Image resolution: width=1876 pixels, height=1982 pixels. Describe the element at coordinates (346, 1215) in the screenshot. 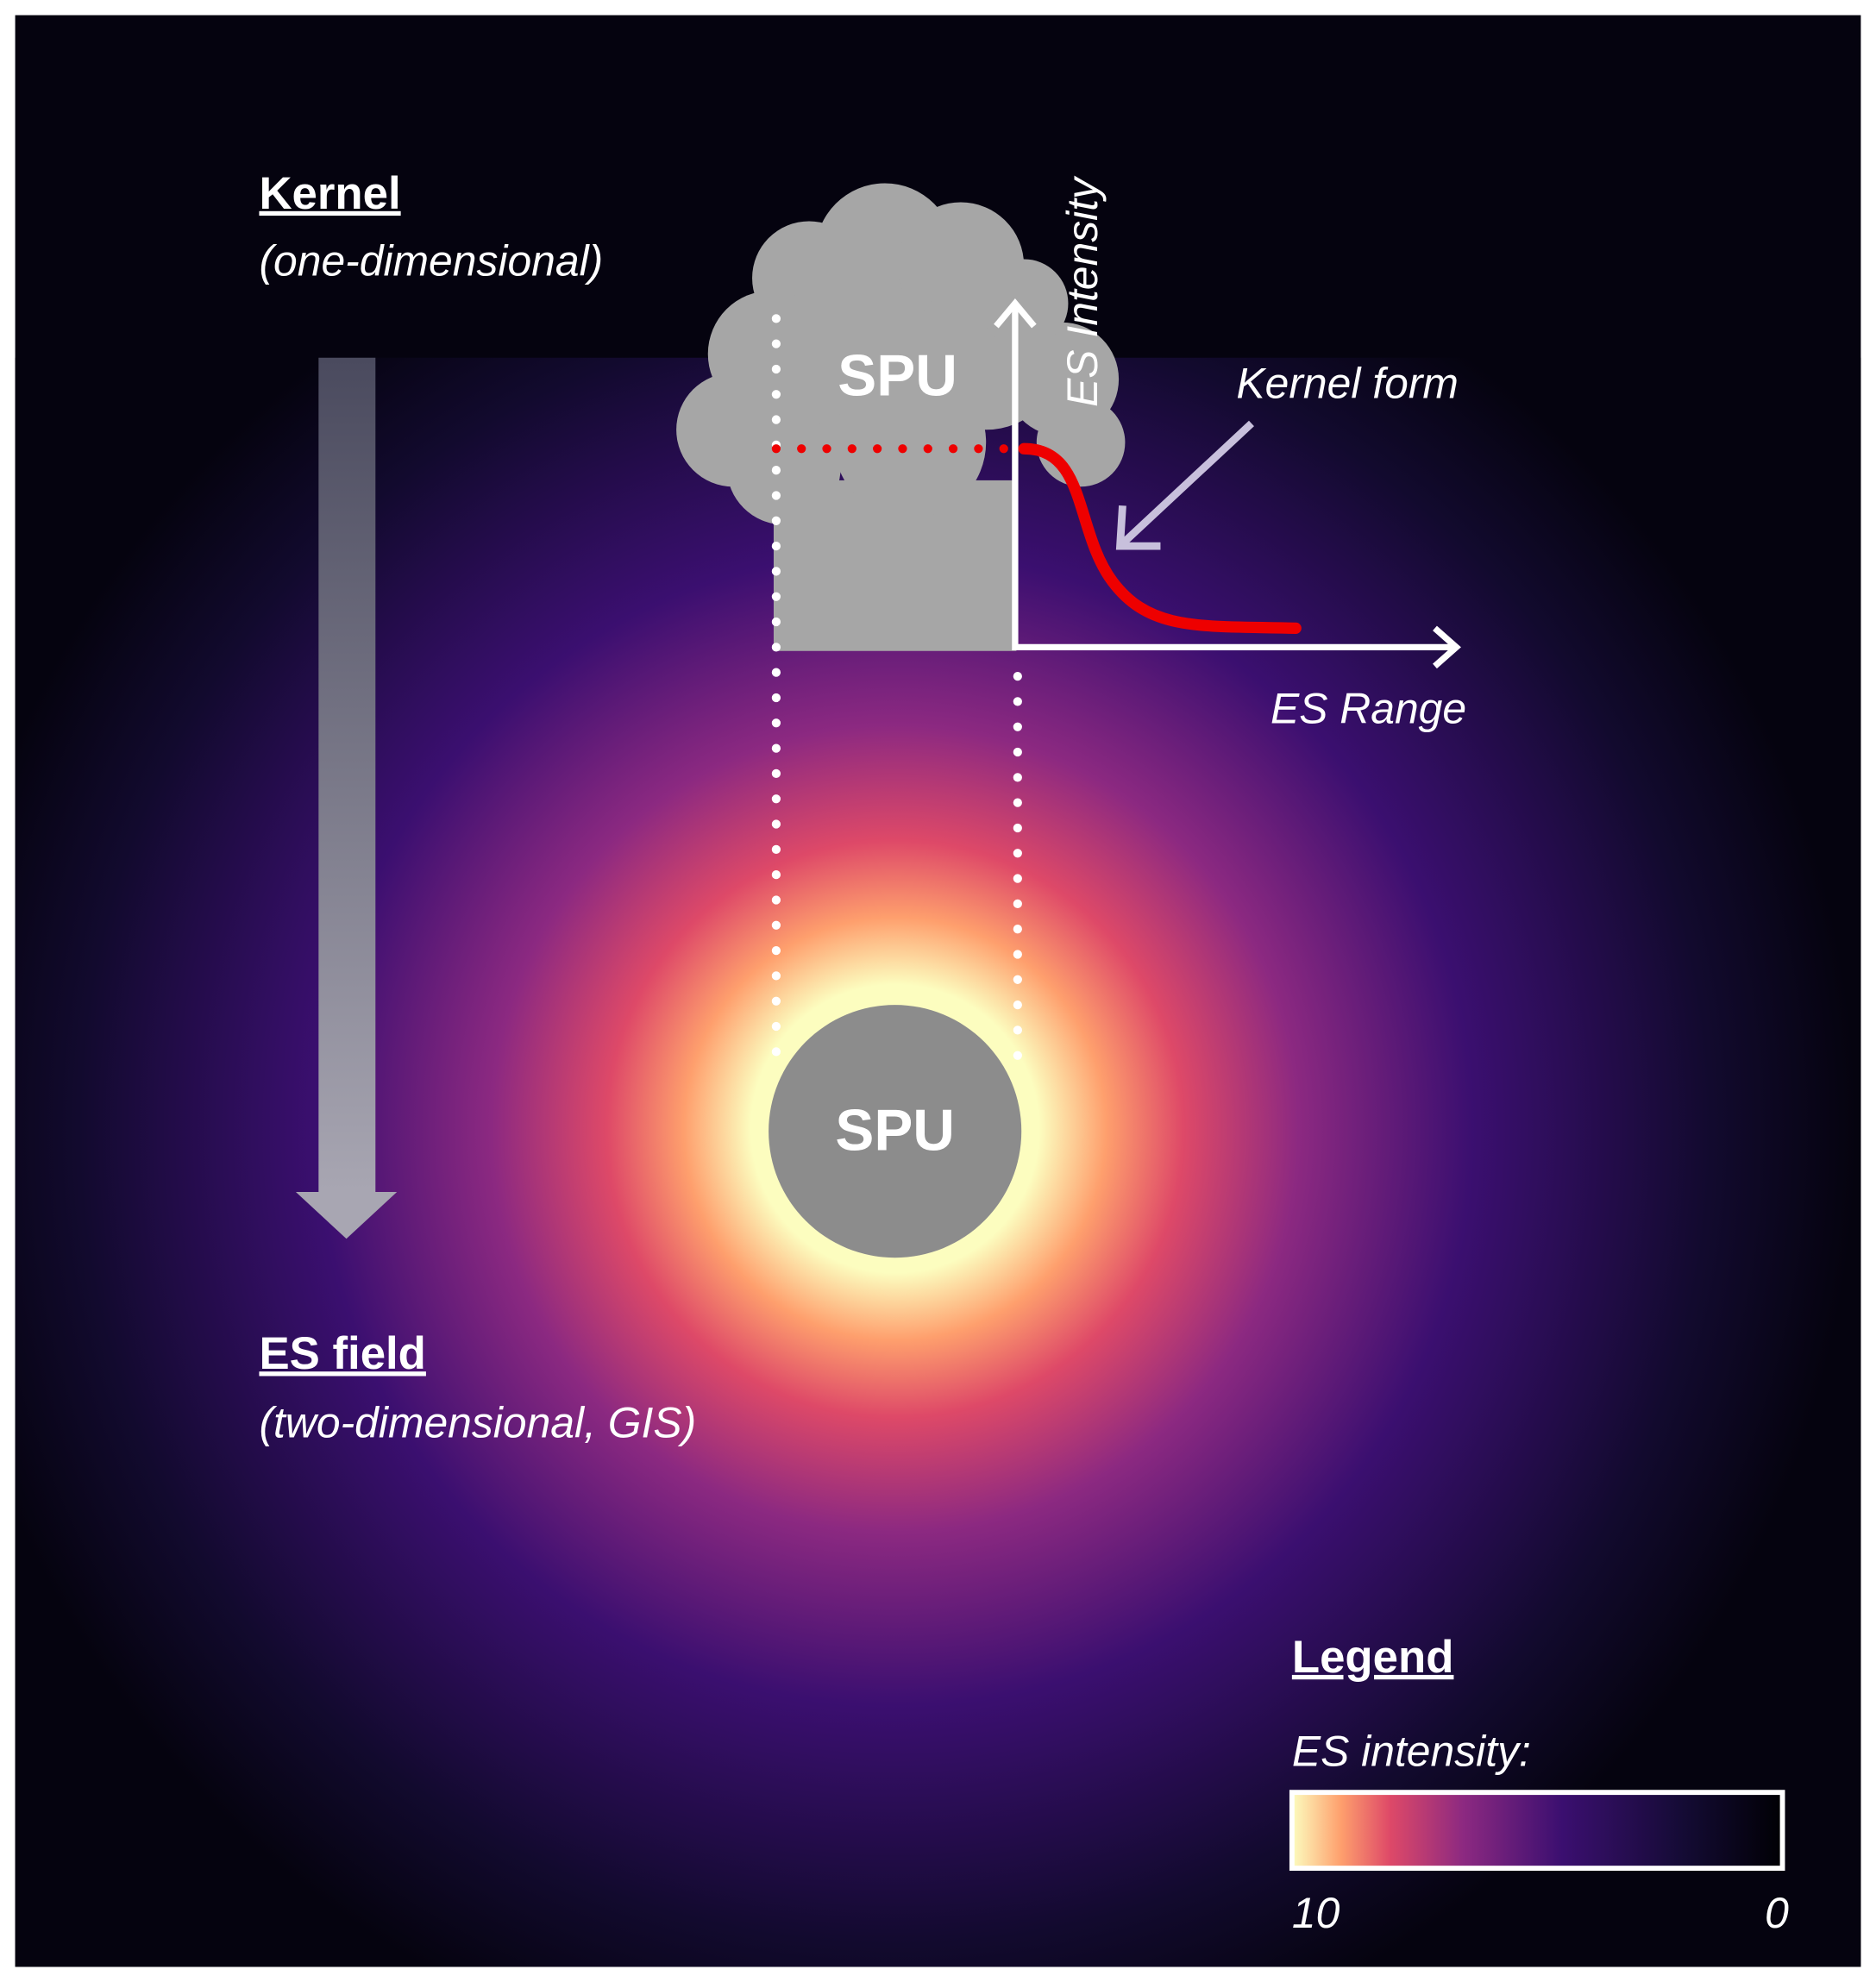

I see `down-arrow-head` at that location.